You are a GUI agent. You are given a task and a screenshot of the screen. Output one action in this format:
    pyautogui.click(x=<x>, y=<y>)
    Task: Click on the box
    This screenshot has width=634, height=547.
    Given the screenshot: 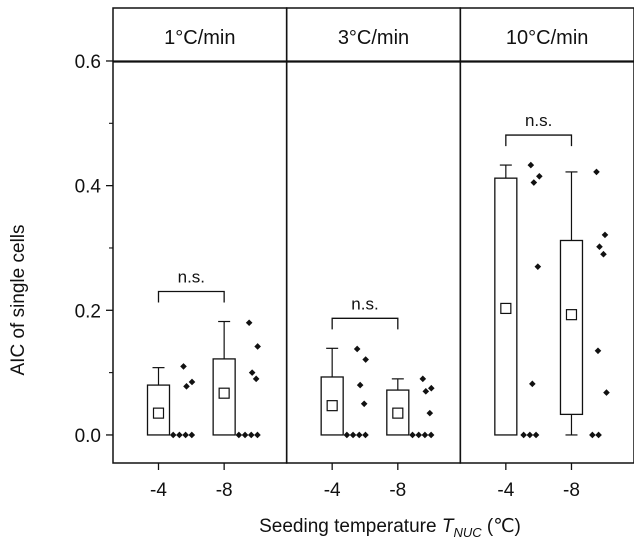 What is the action you would take?
    pyautogui.click(x=571, y=327)
    